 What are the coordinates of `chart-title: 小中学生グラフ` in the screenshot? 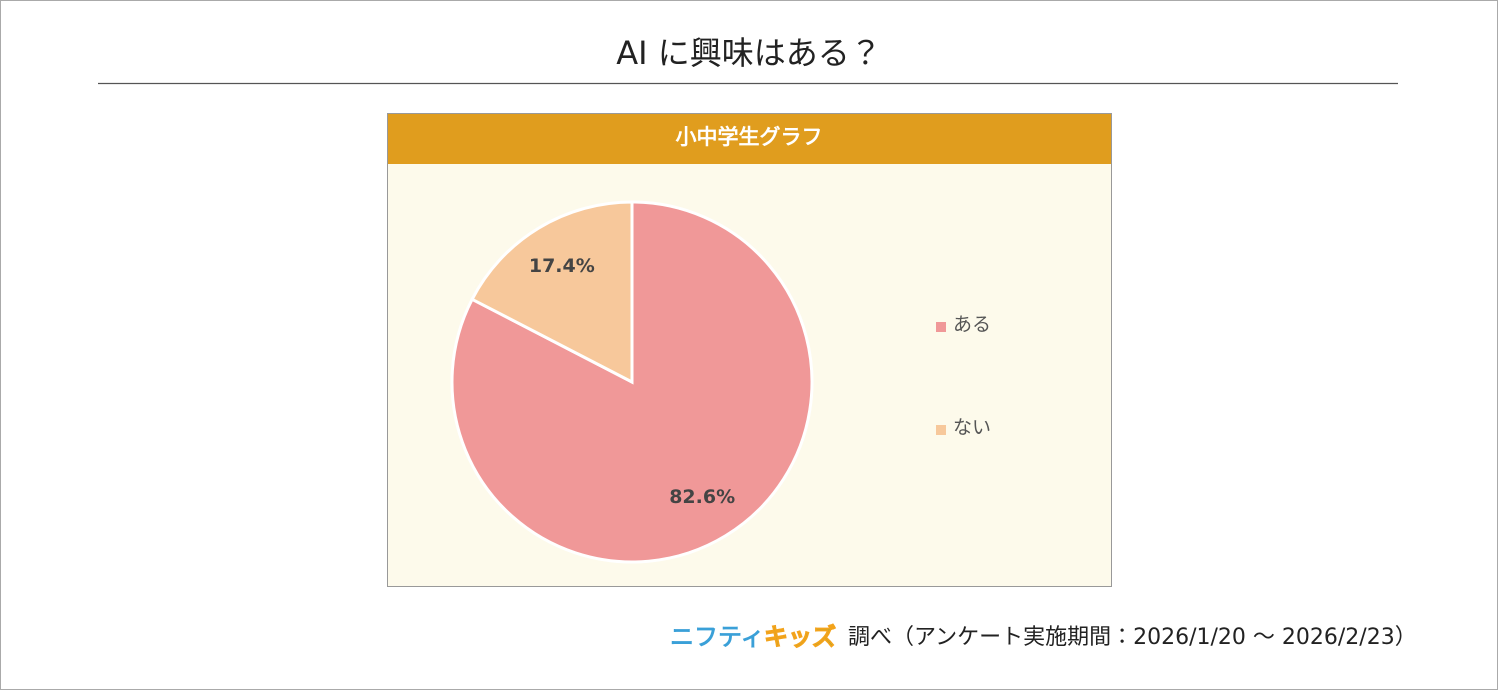 It's located at (749, 137).